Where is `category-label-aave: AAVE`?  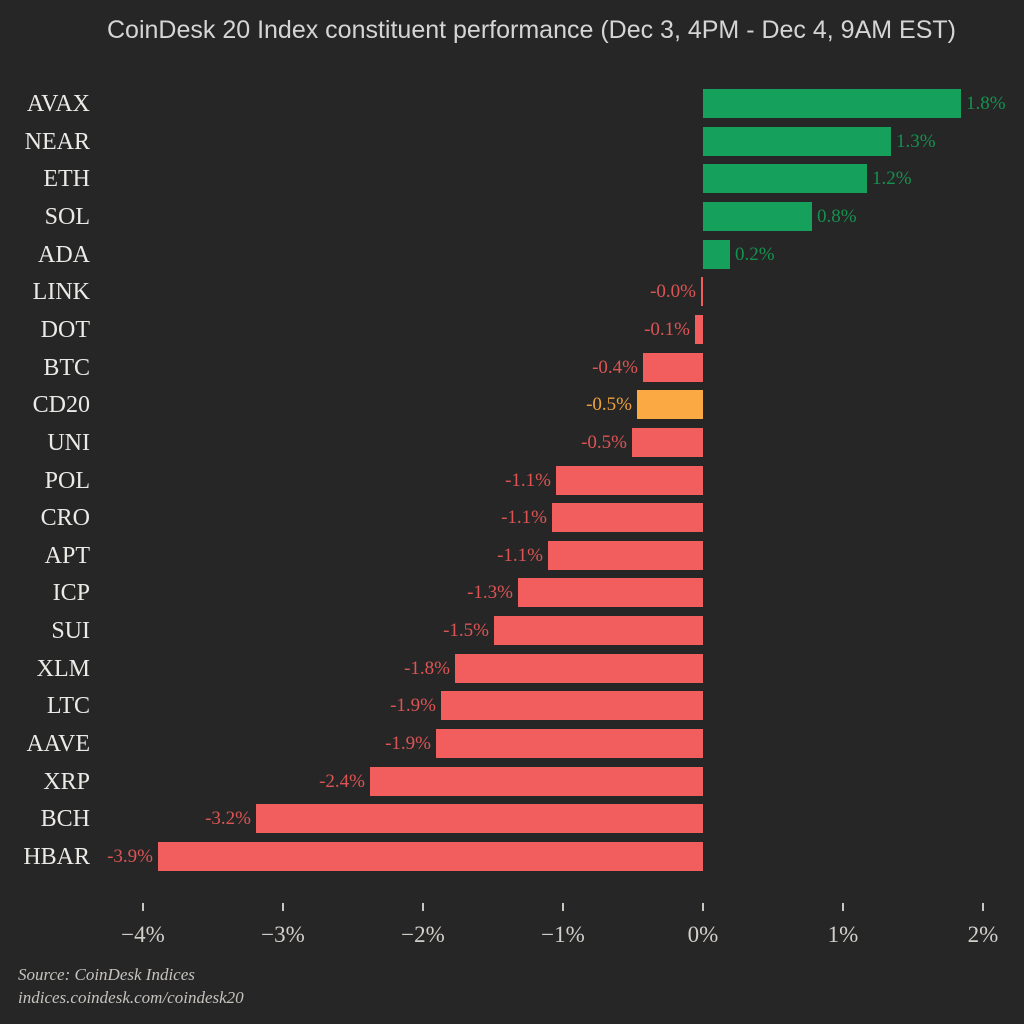 category-label-aave: AAVE is located at coordinates (58, 744).